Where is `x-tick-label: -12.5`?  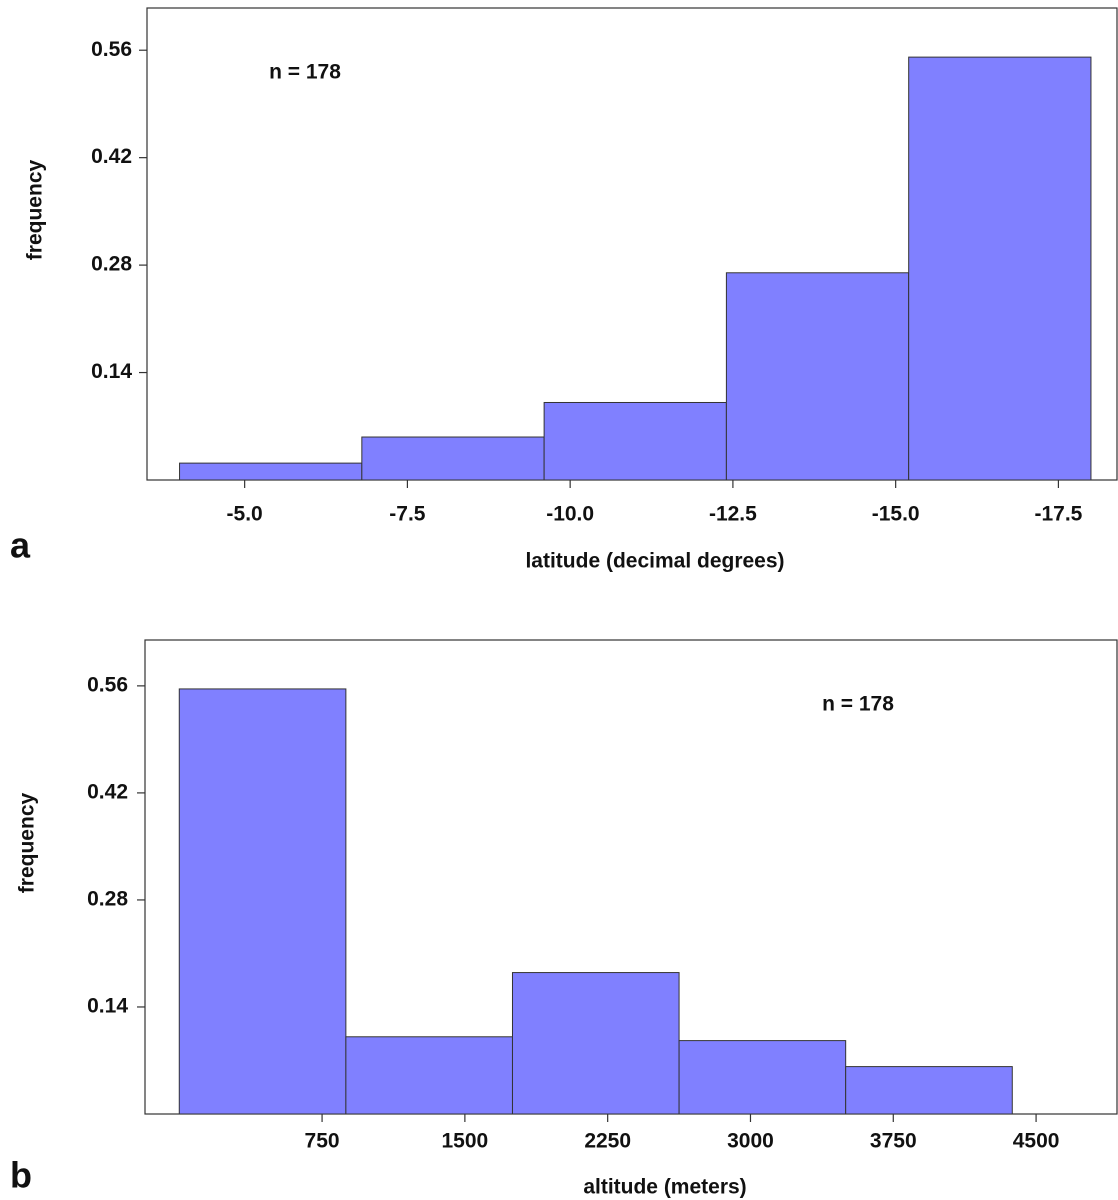
x-tick-label: -12.5 is located at coordinates (733, 514).